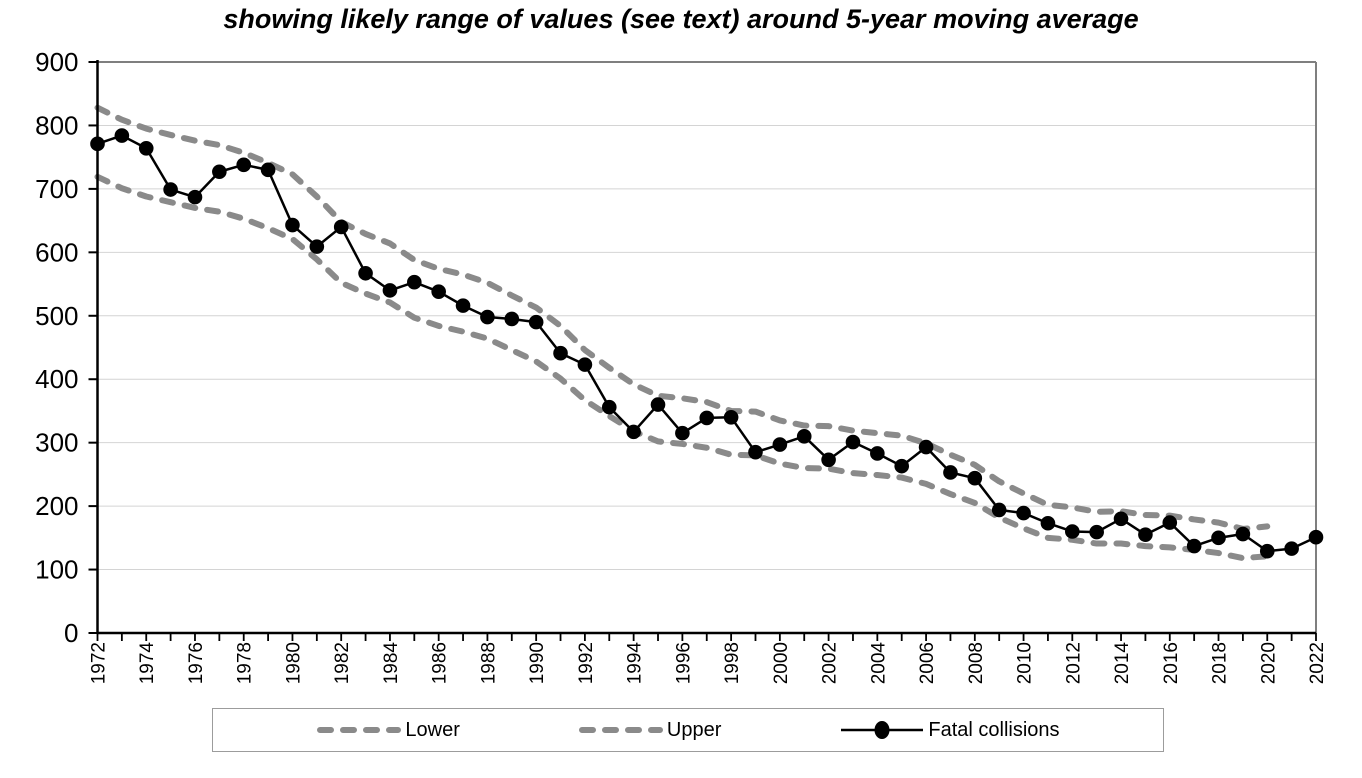  I want to click on y-axis-tick-label: 500, so click(56, 316).